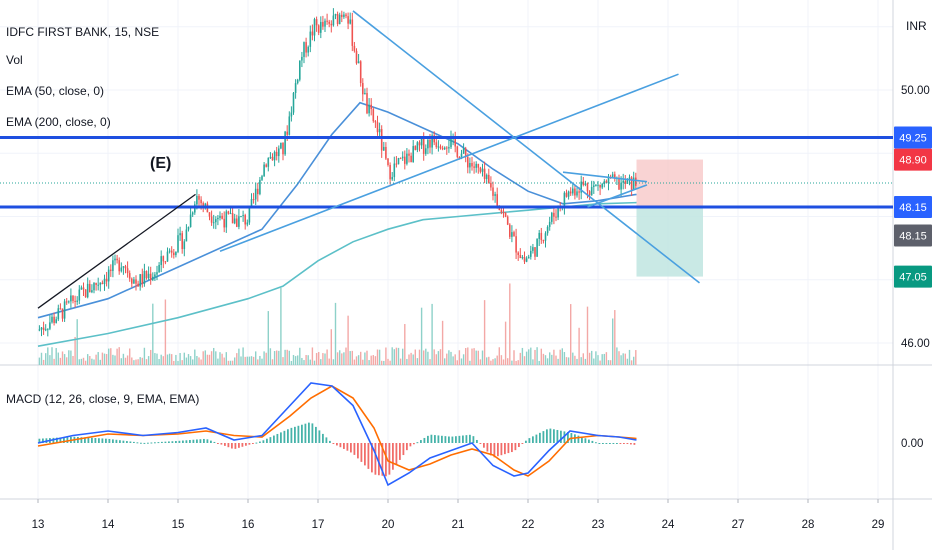 The image size is (932, 555). I want to click on time-tick-label: 14, so click(108, 525).